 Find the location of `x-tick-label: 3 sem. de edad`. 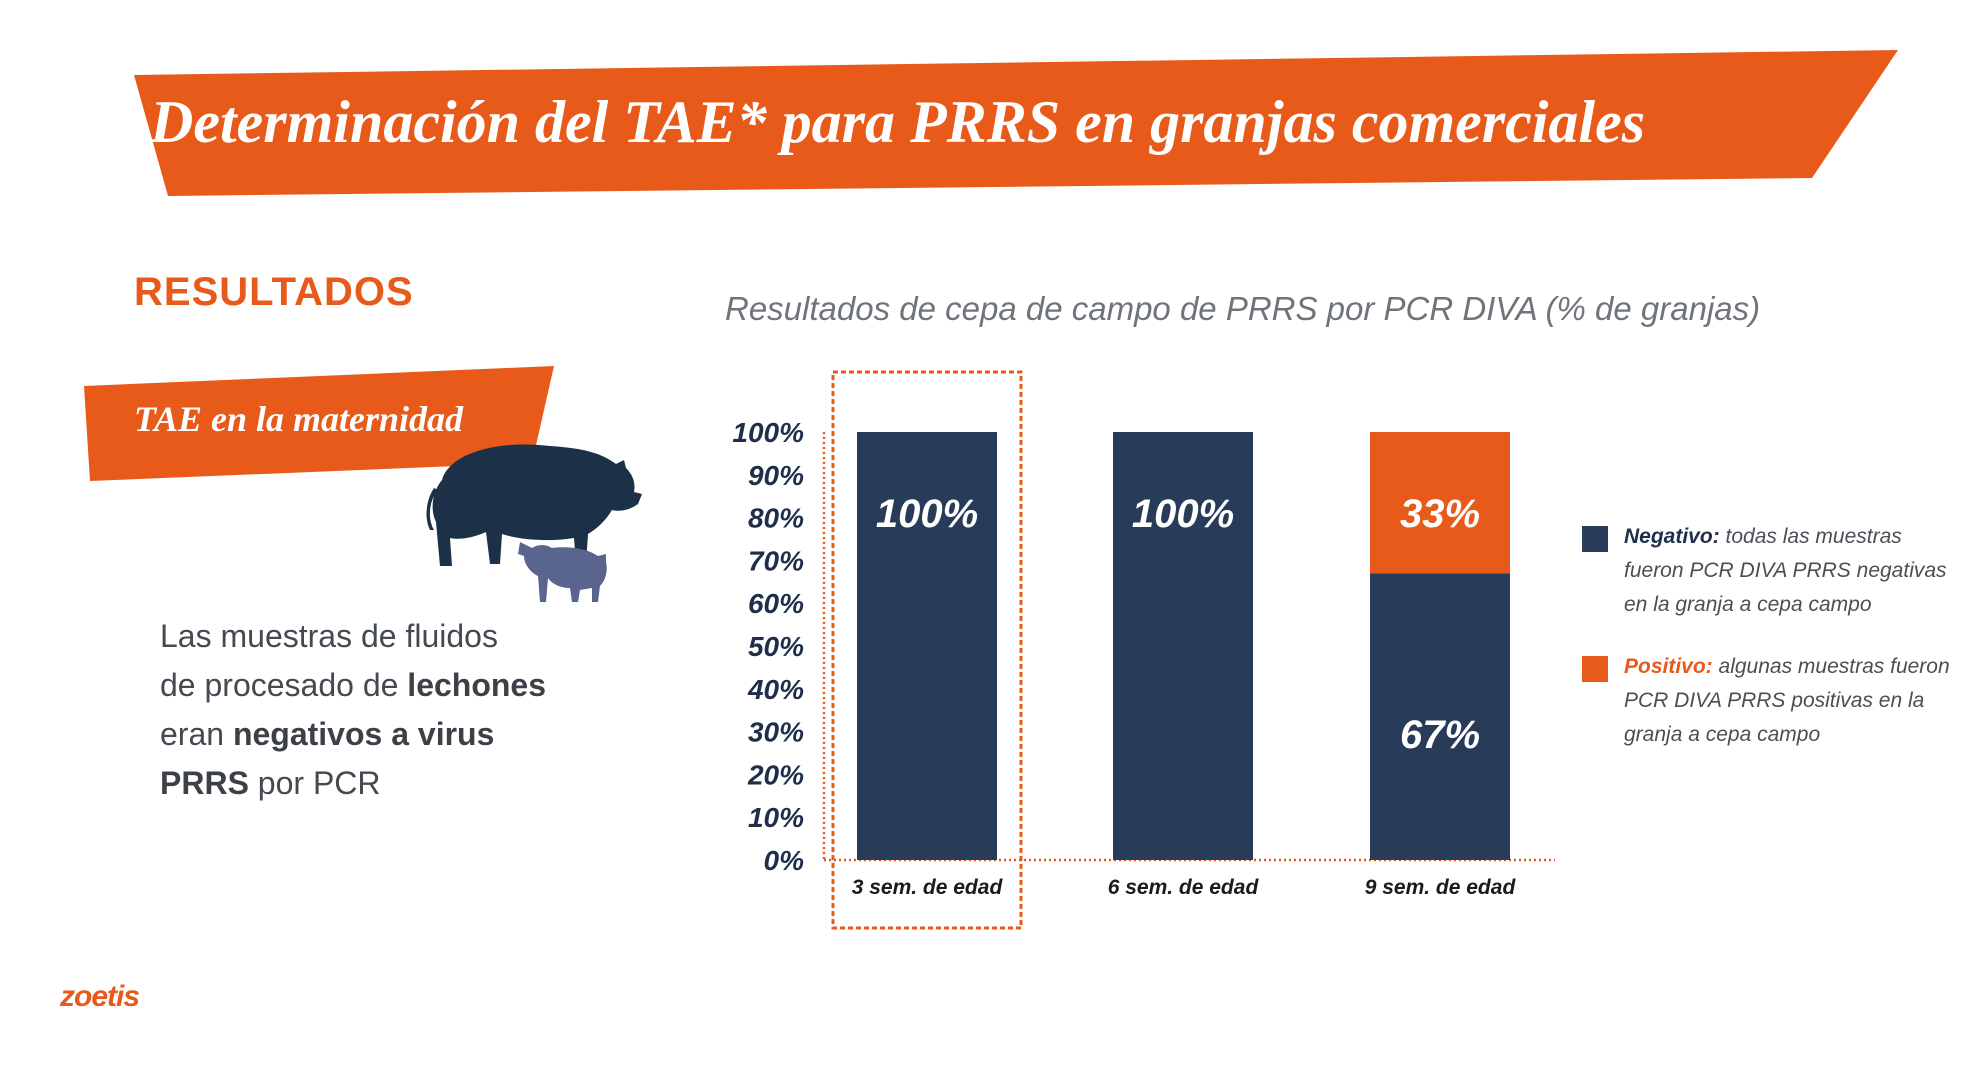

x-tick-label: 3 sem. de edad is located at coordinates (928, 887).